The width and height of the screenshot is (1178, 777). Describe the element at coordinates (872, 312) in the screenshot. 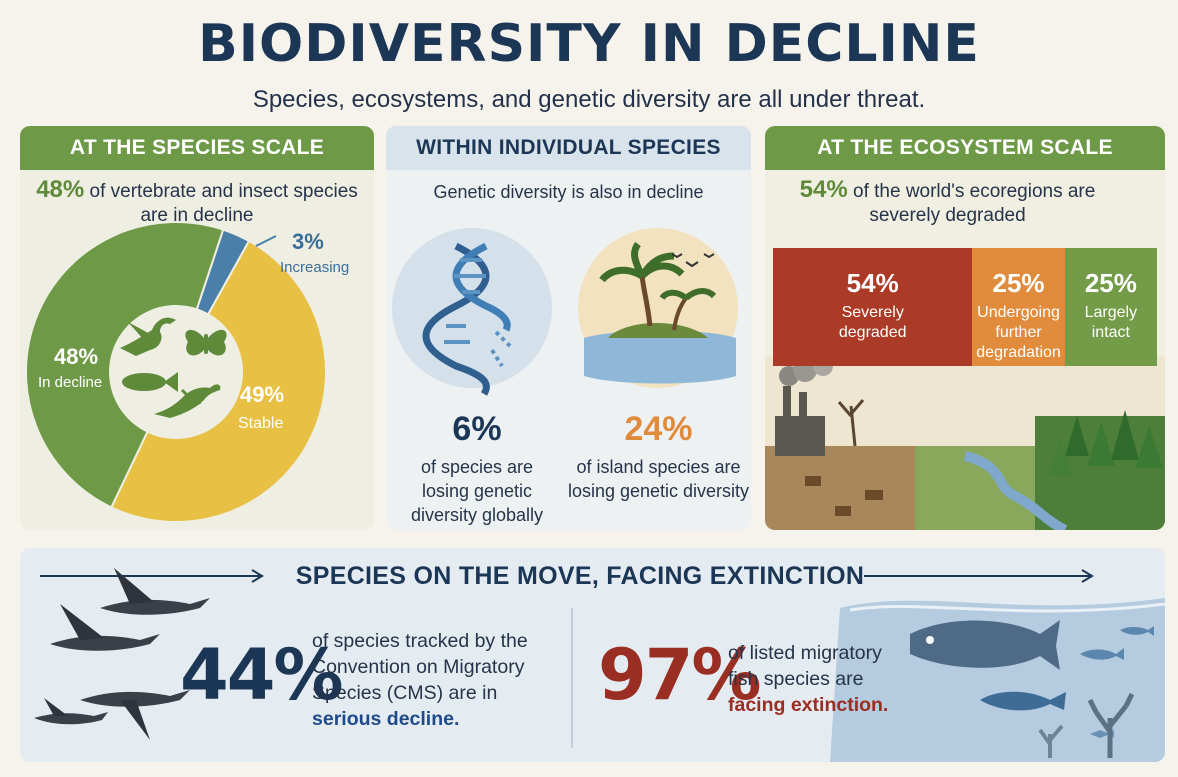

I see `severely-degraded-label-1: Severely` at that location.